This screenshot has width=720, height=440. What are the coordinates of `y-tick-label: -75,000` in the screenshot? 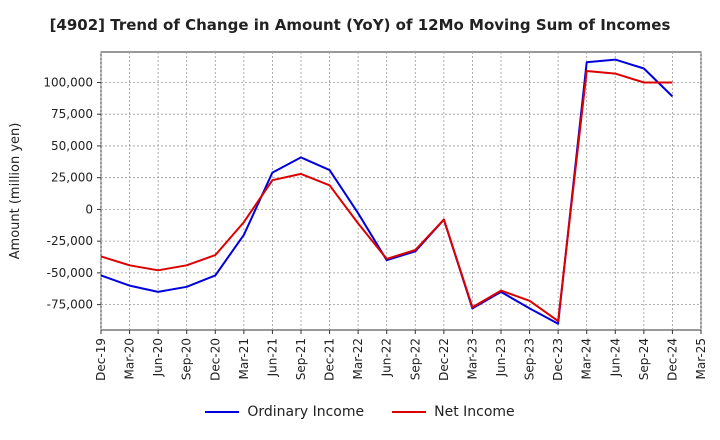 It's located at (70, 305).